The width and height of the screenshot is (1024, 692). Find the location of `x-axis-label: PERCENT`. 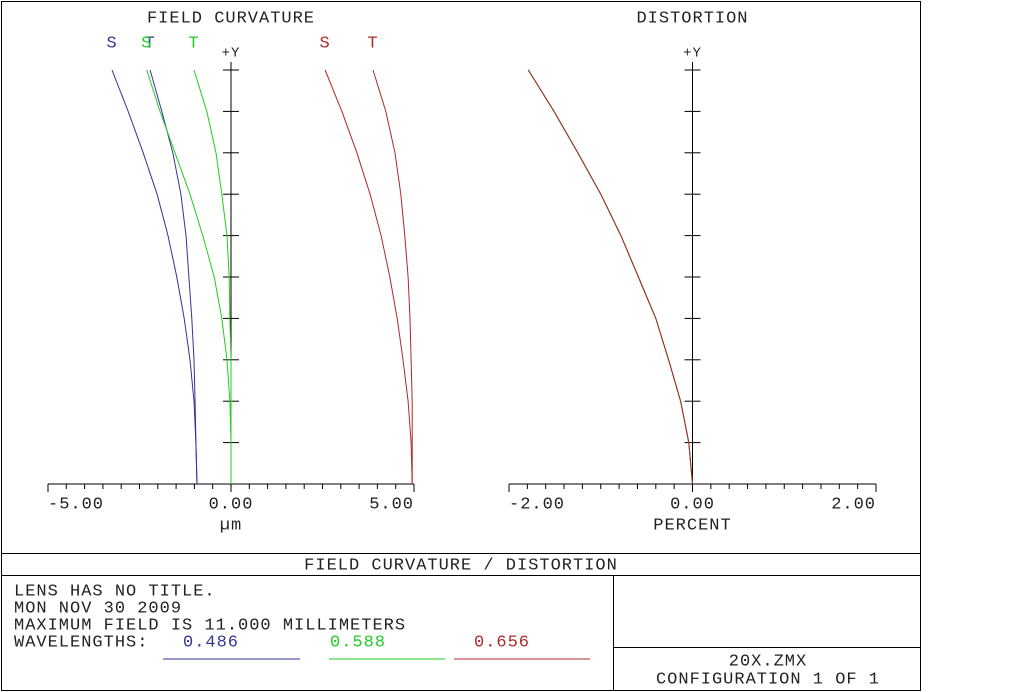

x-axis-label: PERCENT is located at coordinates (692, 525).